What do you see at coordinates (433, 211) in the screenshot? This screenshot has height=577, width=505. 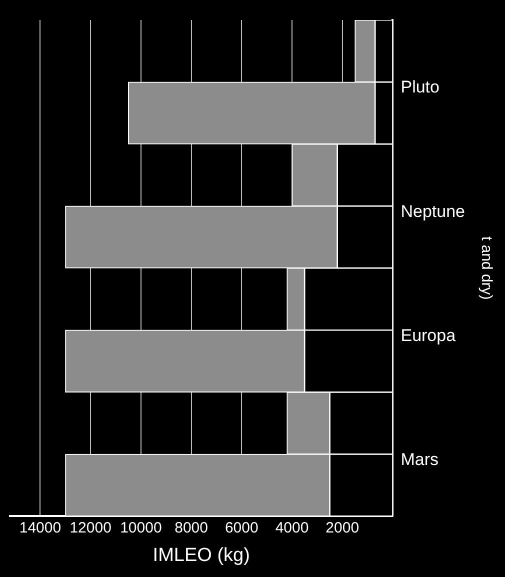 I see `y-tick-label: Neptune` at bounding box center [433, 211].